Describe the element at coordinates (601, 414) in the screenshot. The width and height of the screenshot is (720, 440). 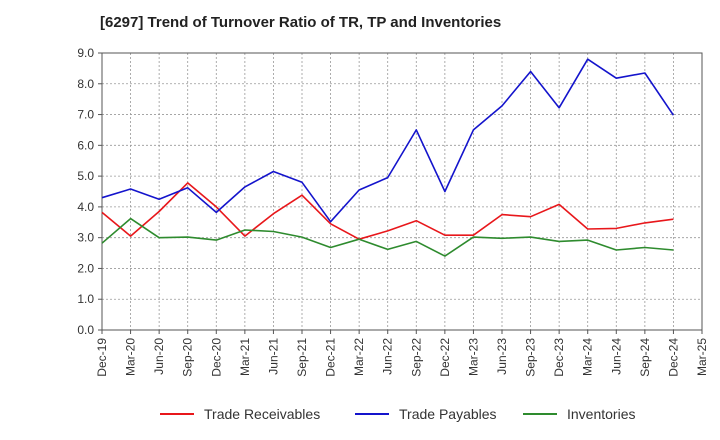
I see `legend-label: Inventories` at that location.